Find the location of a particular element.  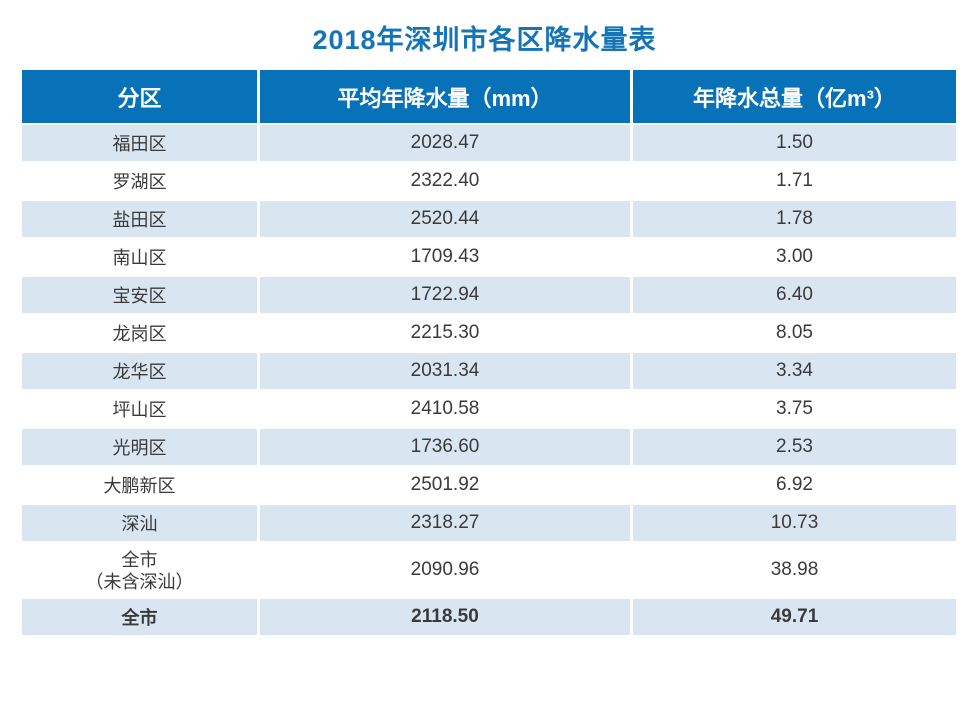

table-row: 全市 2118.50 49.71 is located at coordinates (489, 618).